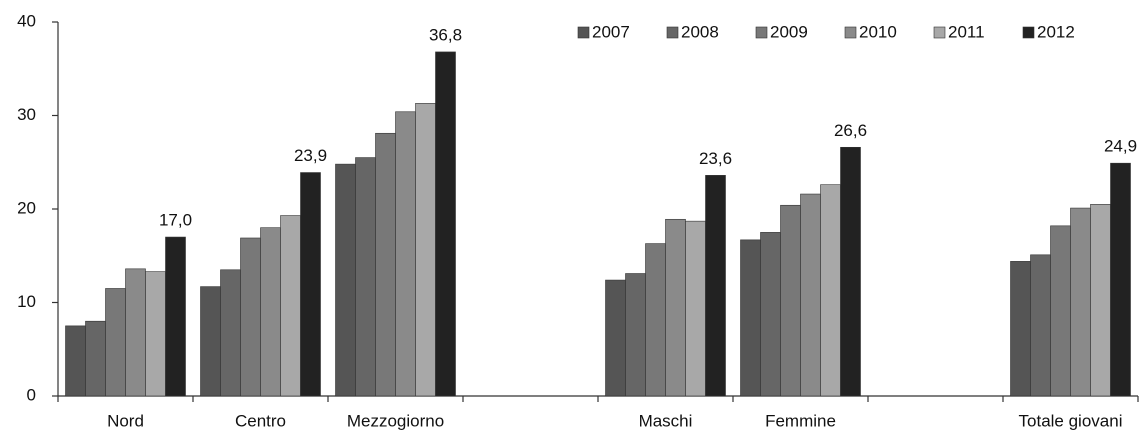  I want to click on x-tick-label: Nord, so click(125, 420).